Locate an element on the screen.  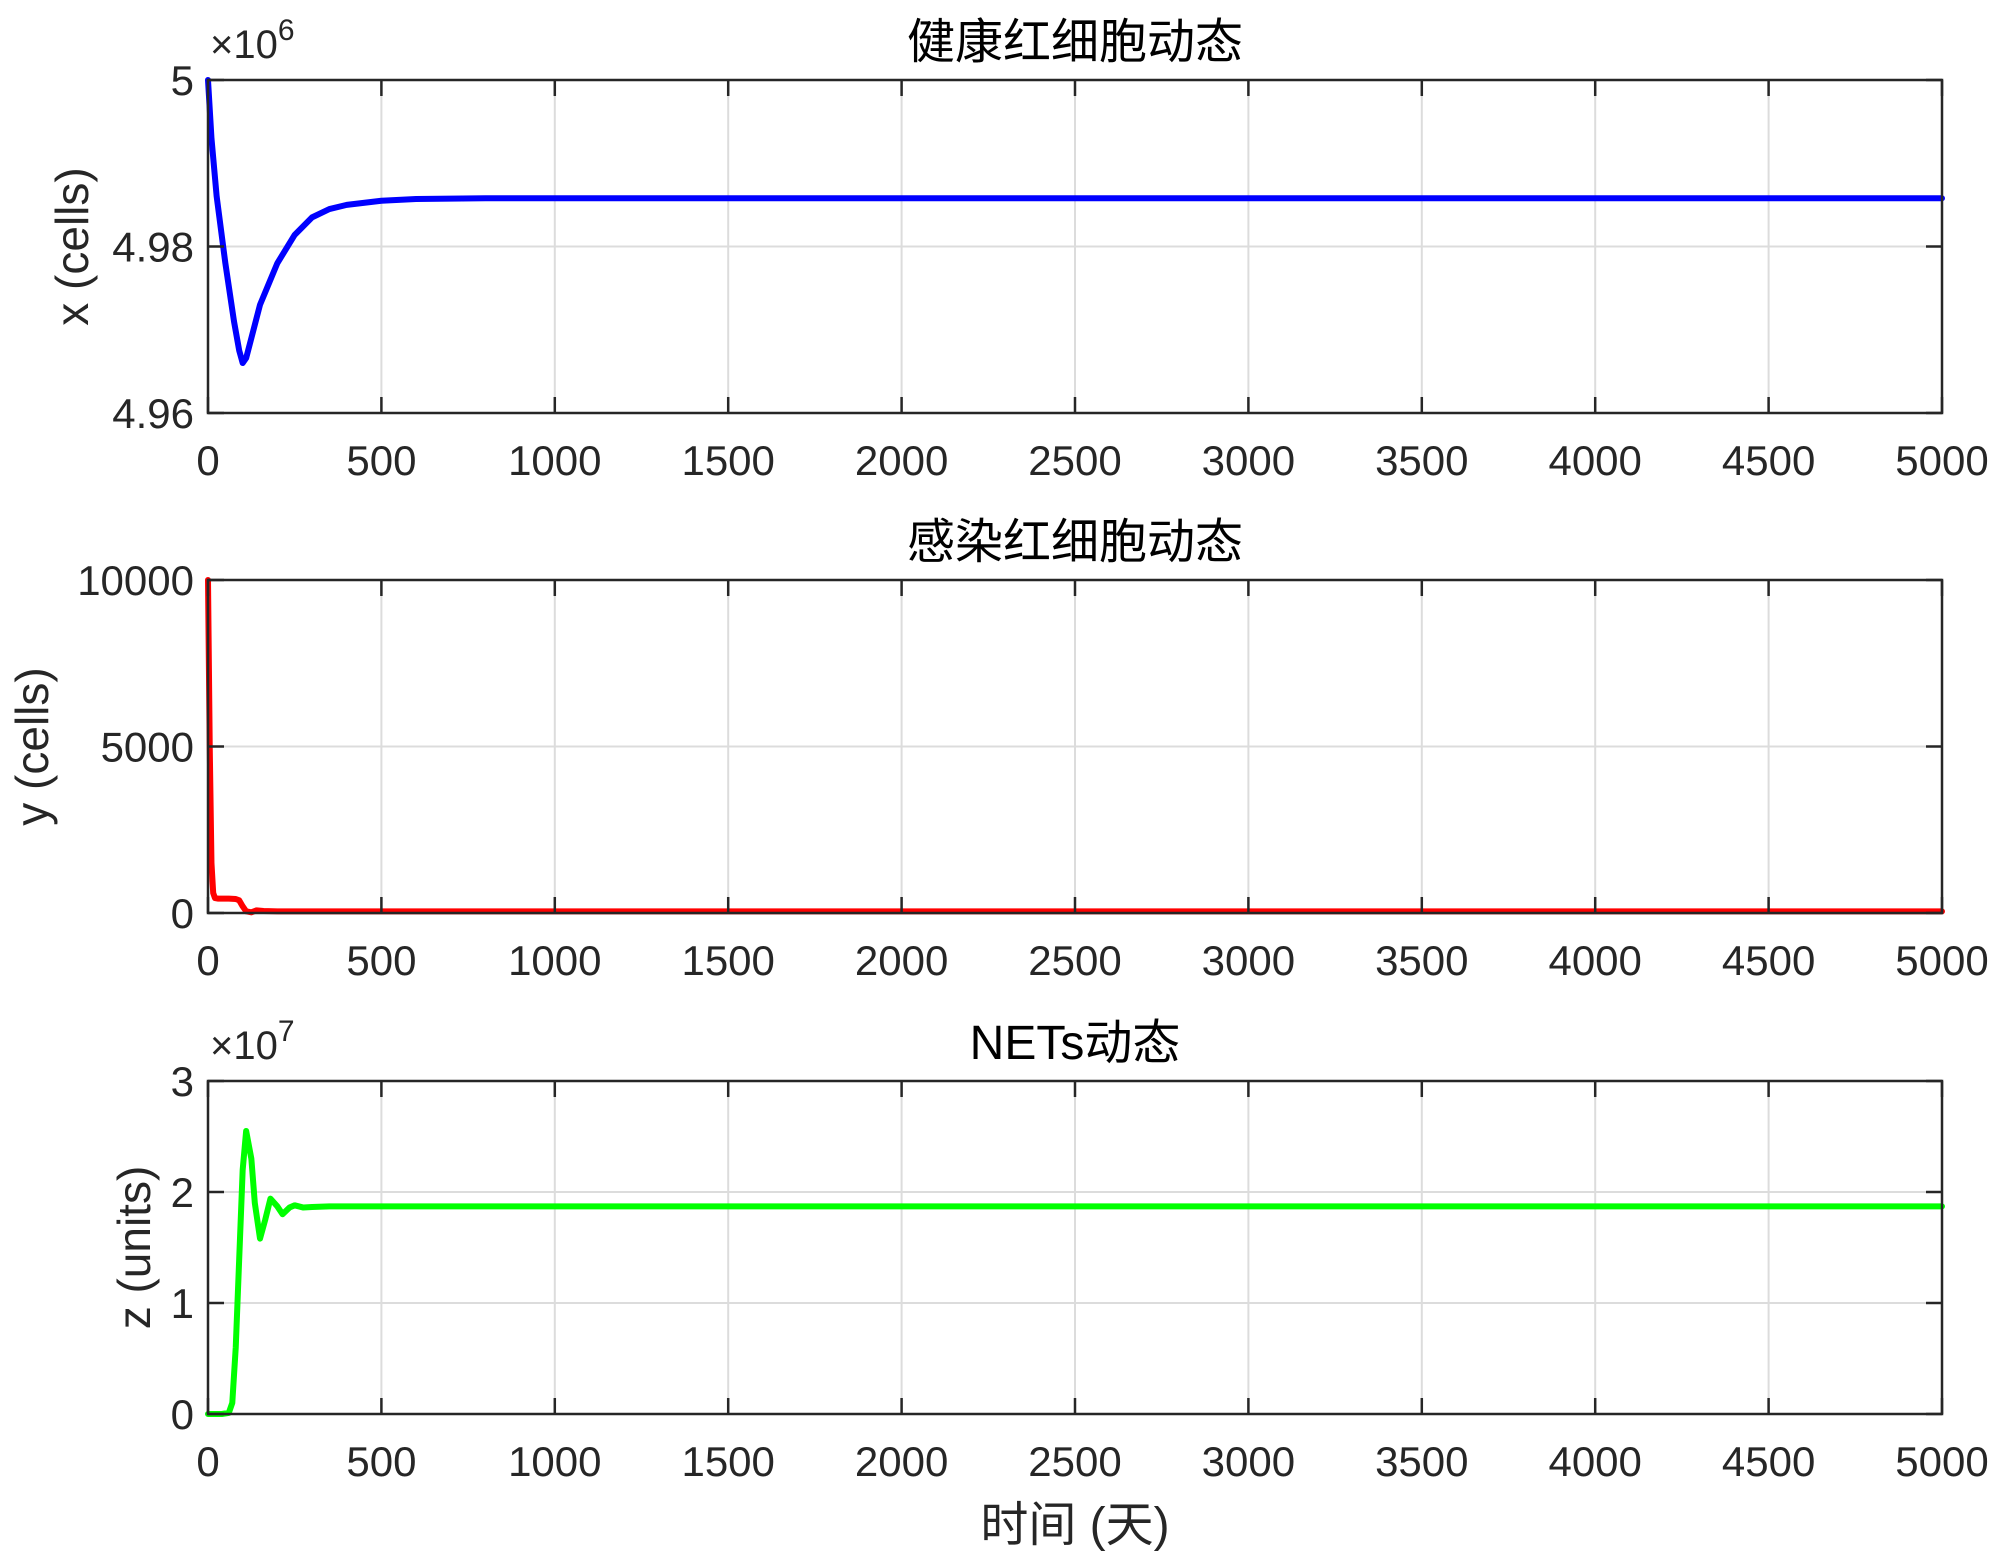
y-tick-label: 2 is located at coordinates (182, 1192).